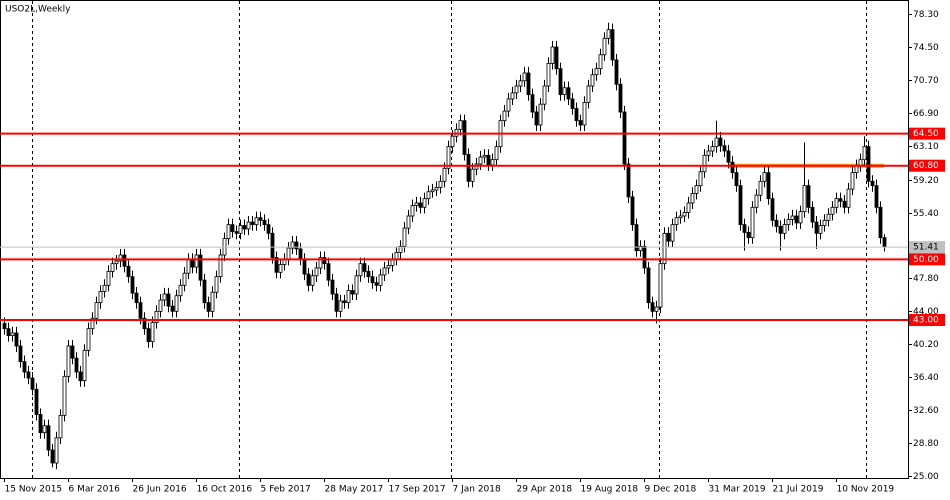 The width and height of the screenshot is (950, 500). I want to click on level-label: 43.00, so click(926, 320).